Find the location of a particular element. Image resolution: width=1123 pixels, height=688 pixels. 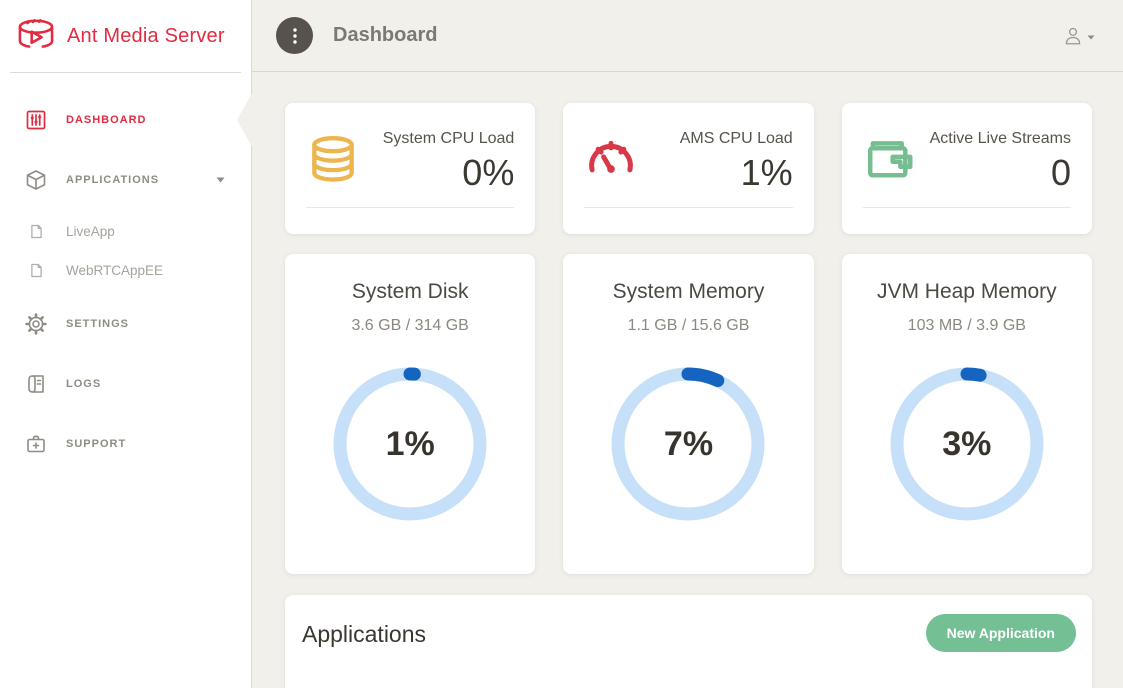

wallet-icon is located at coordinates (893, 160).